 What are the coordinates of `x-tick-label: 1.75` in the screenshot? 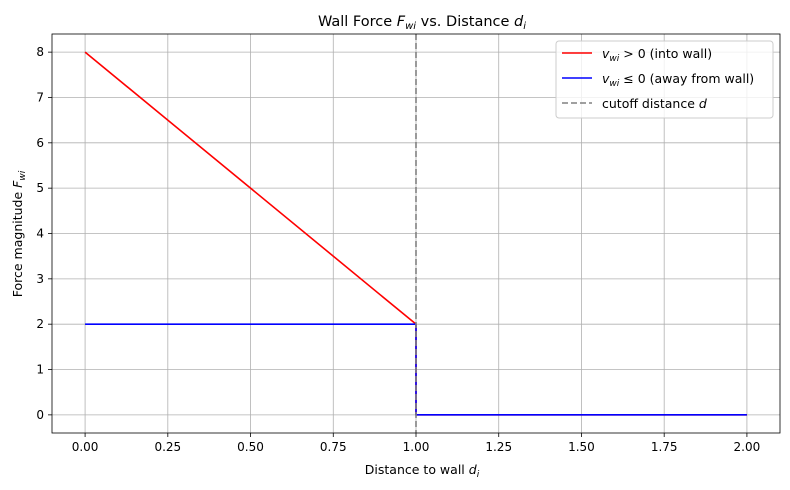 It's located at (664, 447).